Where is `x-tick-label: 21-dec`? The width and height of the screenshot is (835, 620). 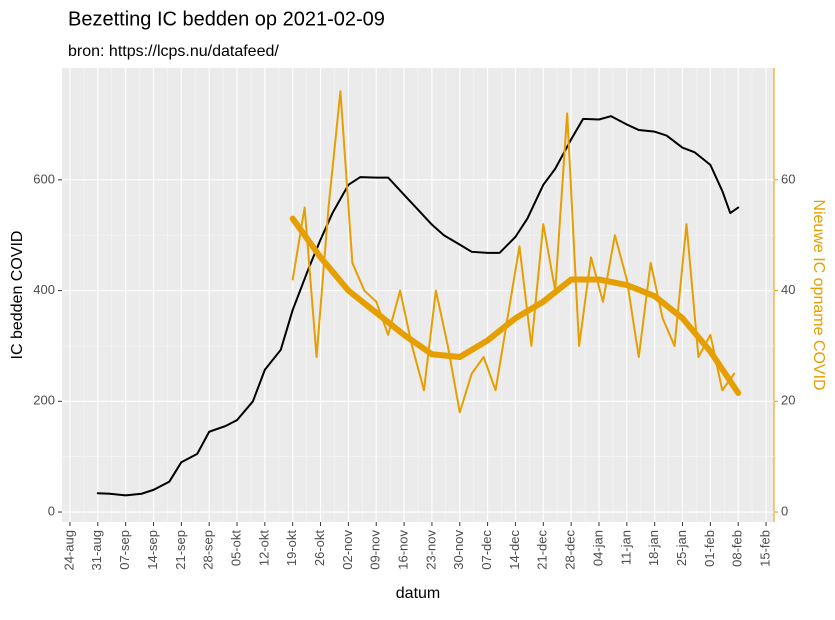
x-tick-label: 21-dec is located at coordinates (542, 550).